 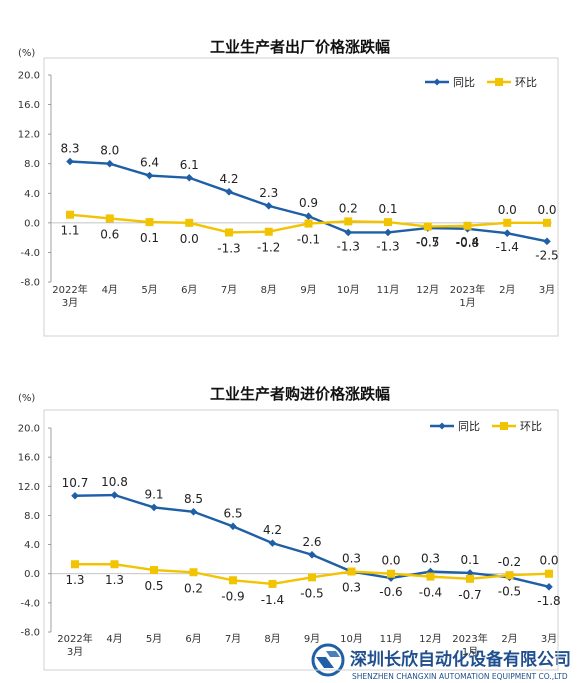 I want to click on chart-2-x-tick-label: 8月, so click(x=272, y=639).